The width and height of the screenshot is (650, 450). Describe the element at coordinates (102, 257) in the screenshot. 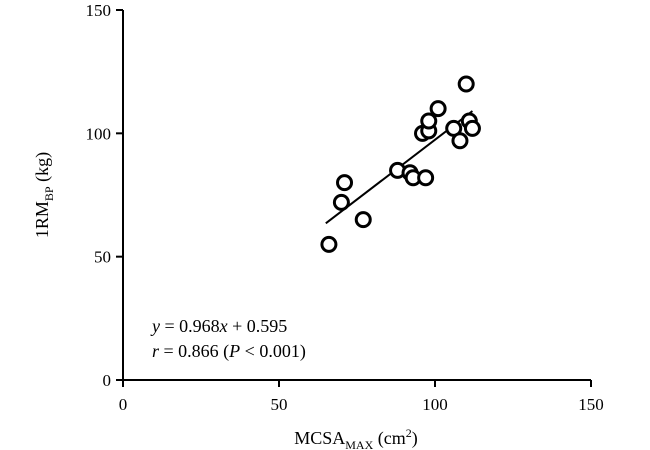

I see `y-tick-label: 50` at that location.